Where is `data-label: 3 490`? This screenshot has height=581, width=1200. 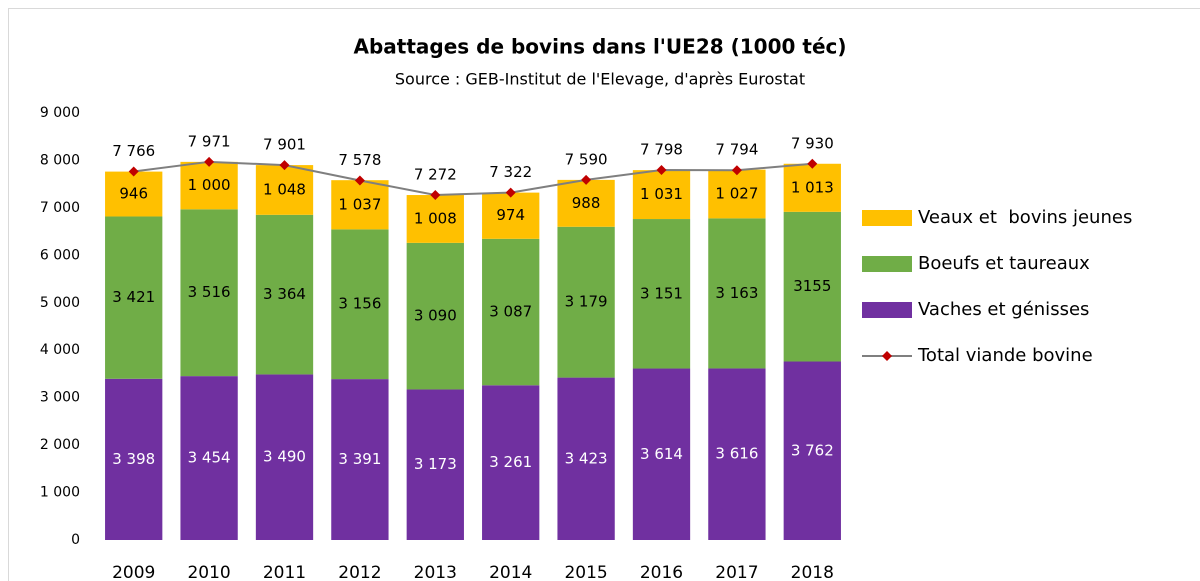
data-label: 3 490 is located at coordinates (284, 457).